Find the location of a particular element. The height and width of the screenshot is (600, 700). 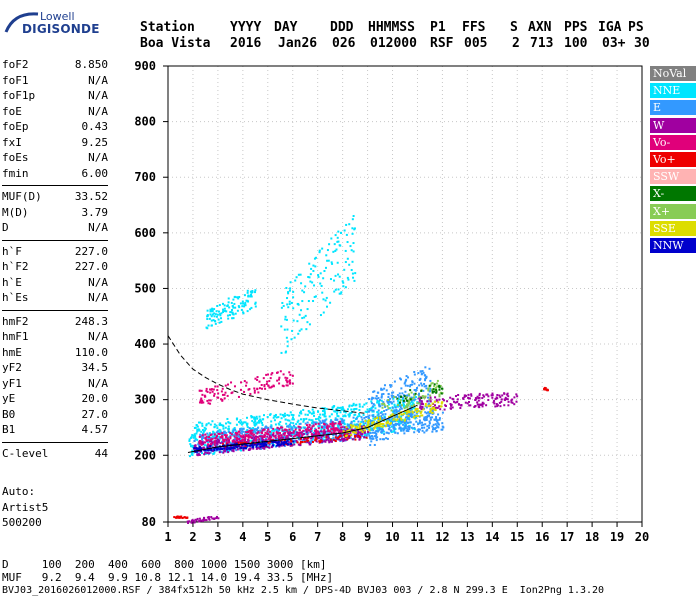

param-separator is located at coordinates (55, 442).